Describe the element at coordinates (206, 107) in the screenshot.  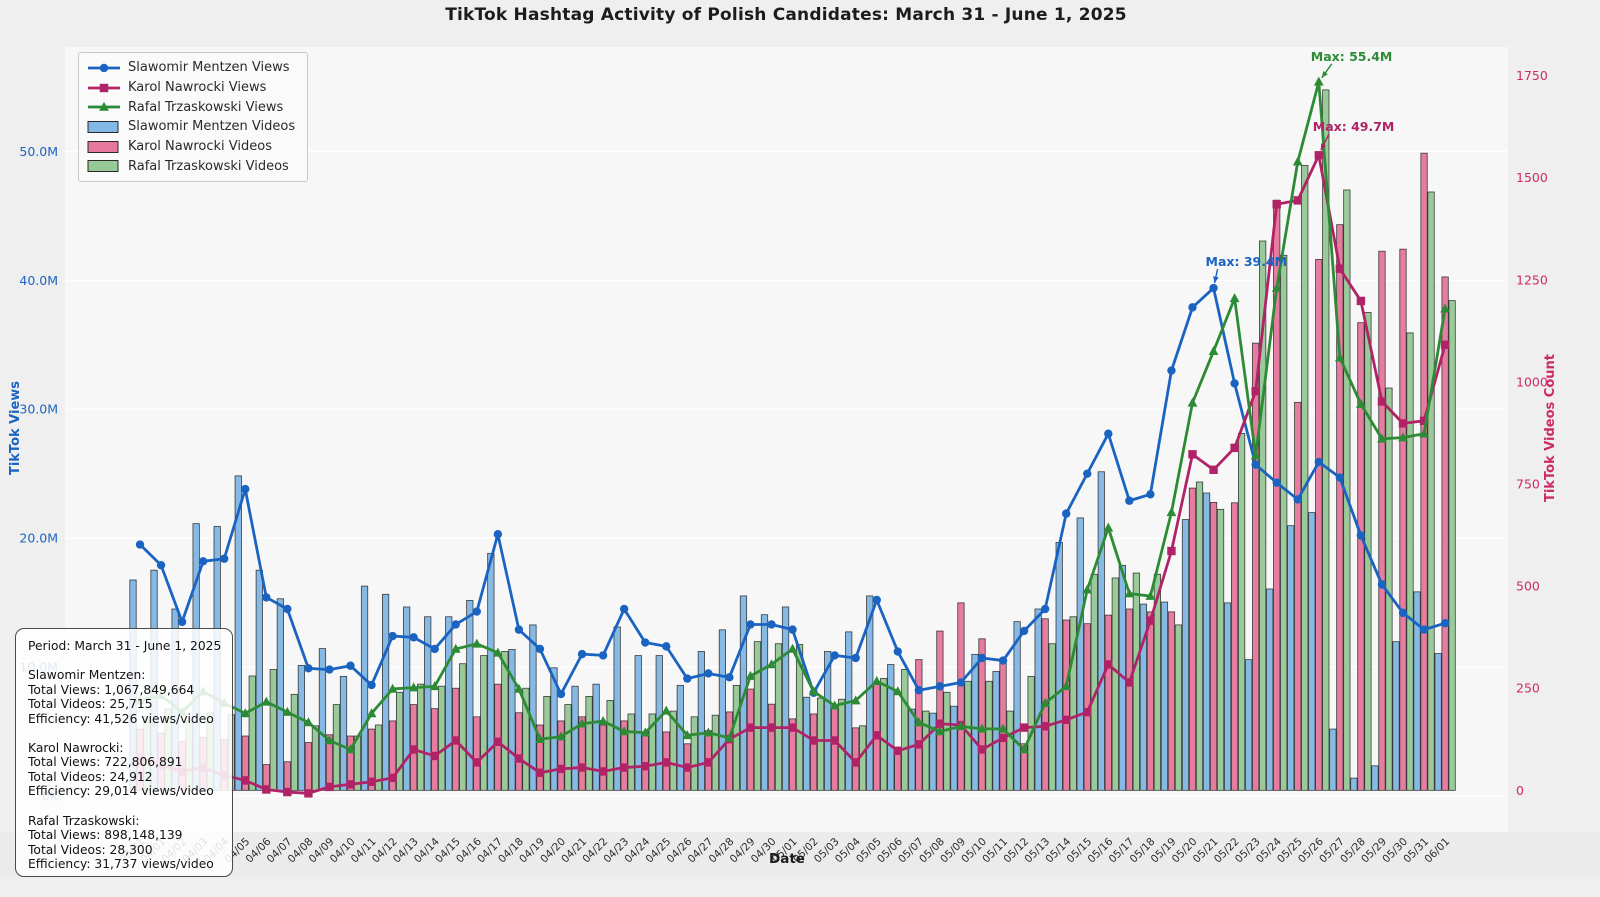
I see `legend-item-label: Rafal Trzaskowski Views` at that location.